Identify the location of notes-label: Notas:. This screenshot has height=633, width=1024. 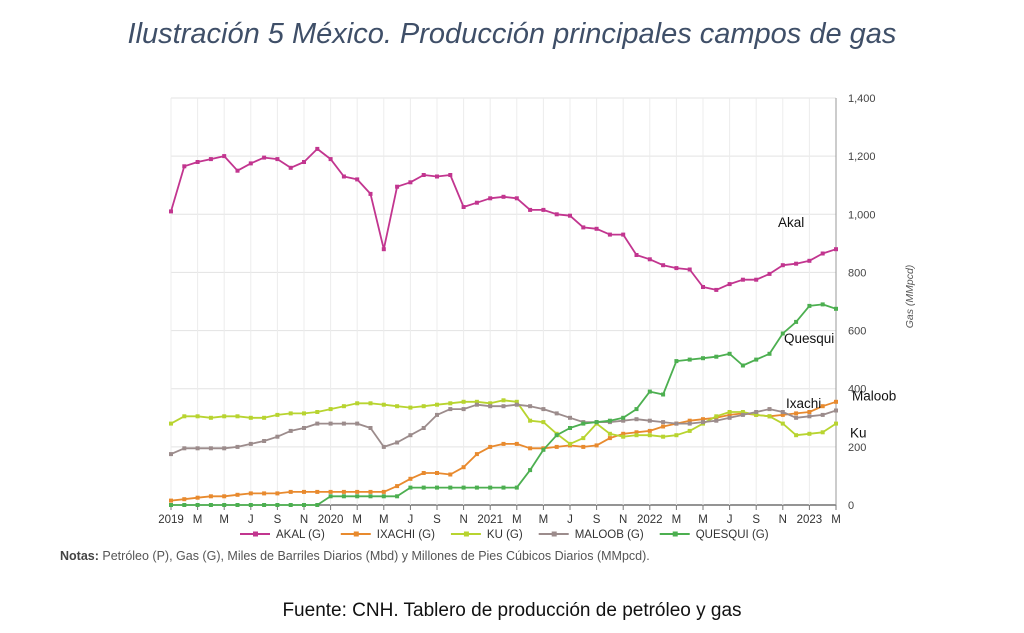
(79, 556).